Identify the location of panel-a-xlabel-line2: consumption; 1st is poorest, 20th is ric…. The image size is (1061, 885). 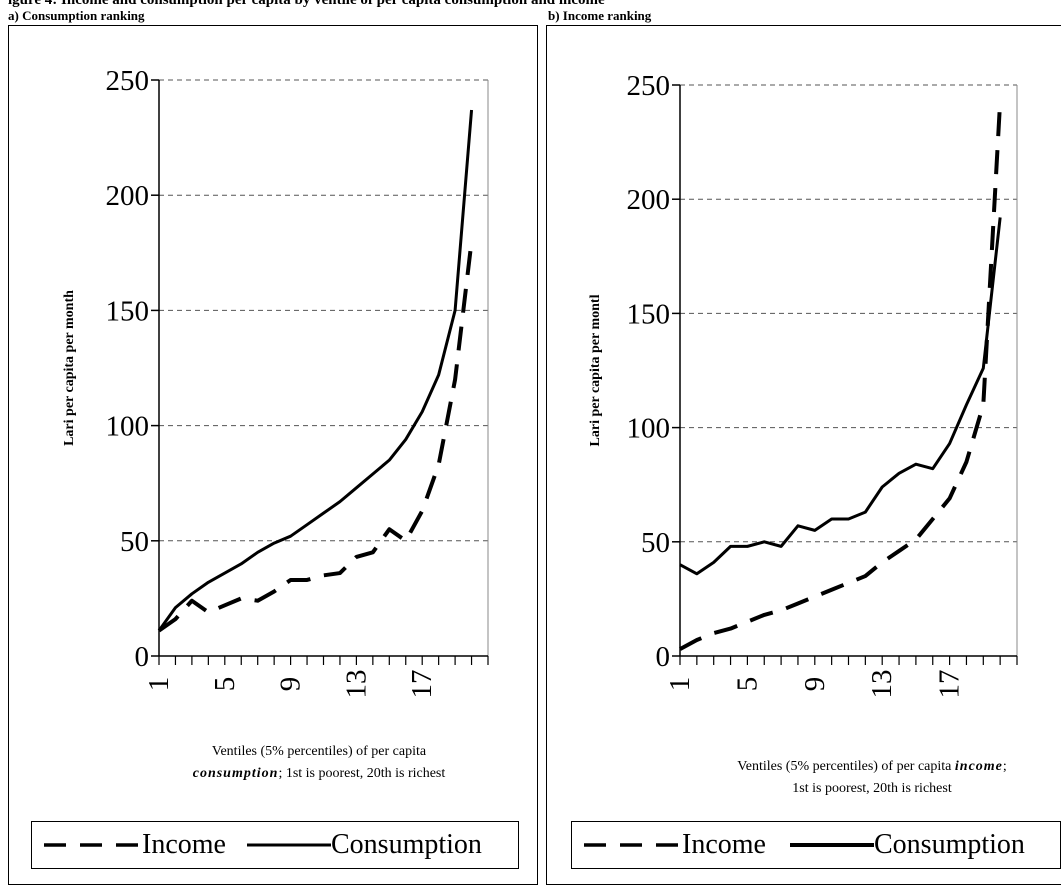
(319, 774).